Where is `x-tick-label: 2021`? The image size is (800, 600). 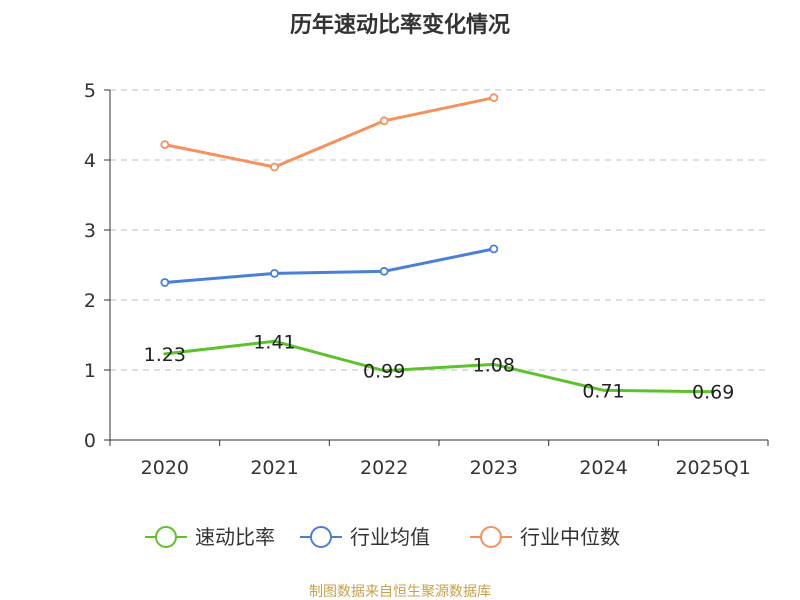 x-tick-label: 2021 is located at coordinates (274, 468).